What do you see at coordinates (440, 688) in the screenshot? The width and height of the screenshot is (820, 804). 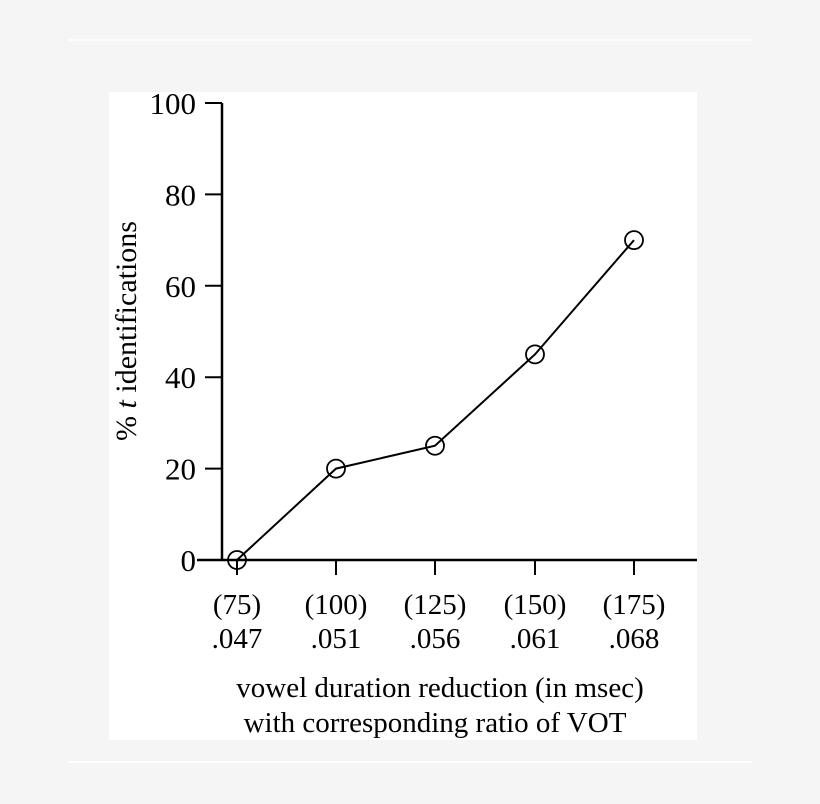 I see `x-axis-label-line1: vowel duration reduction (in msec)` at bounding box center [440, 688].